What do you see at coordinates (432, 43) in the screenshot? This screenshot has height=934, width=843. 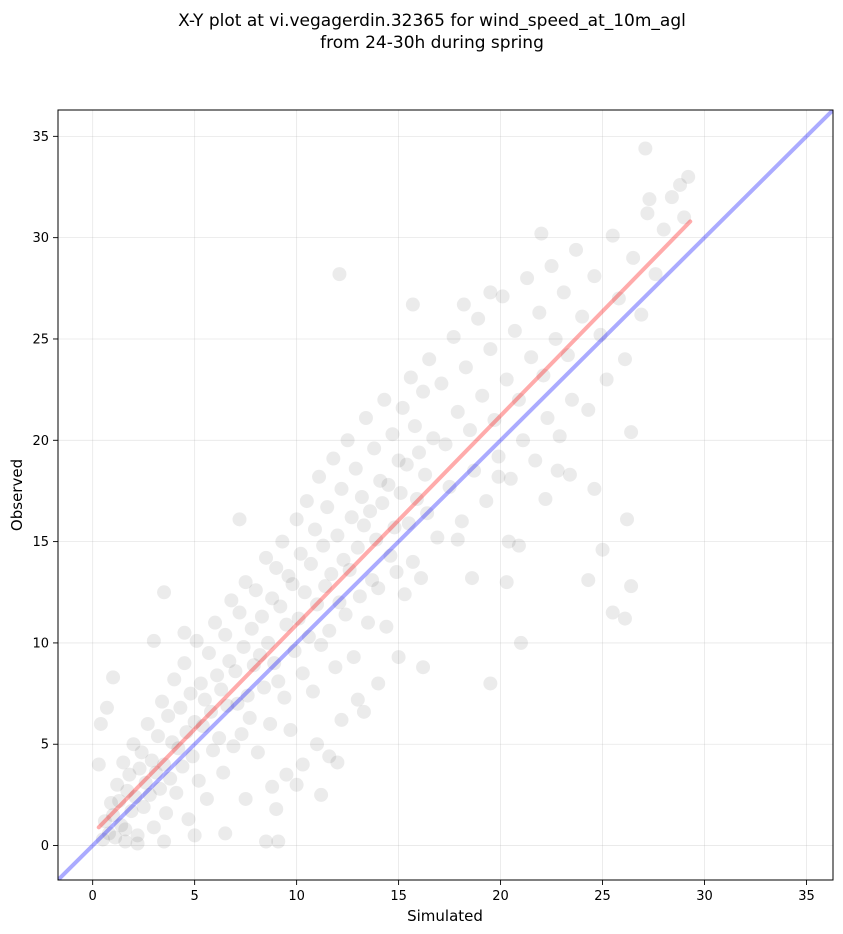 I see `chart-title-line-2: from 24-30h during spring` at bounding box center [432, 43].